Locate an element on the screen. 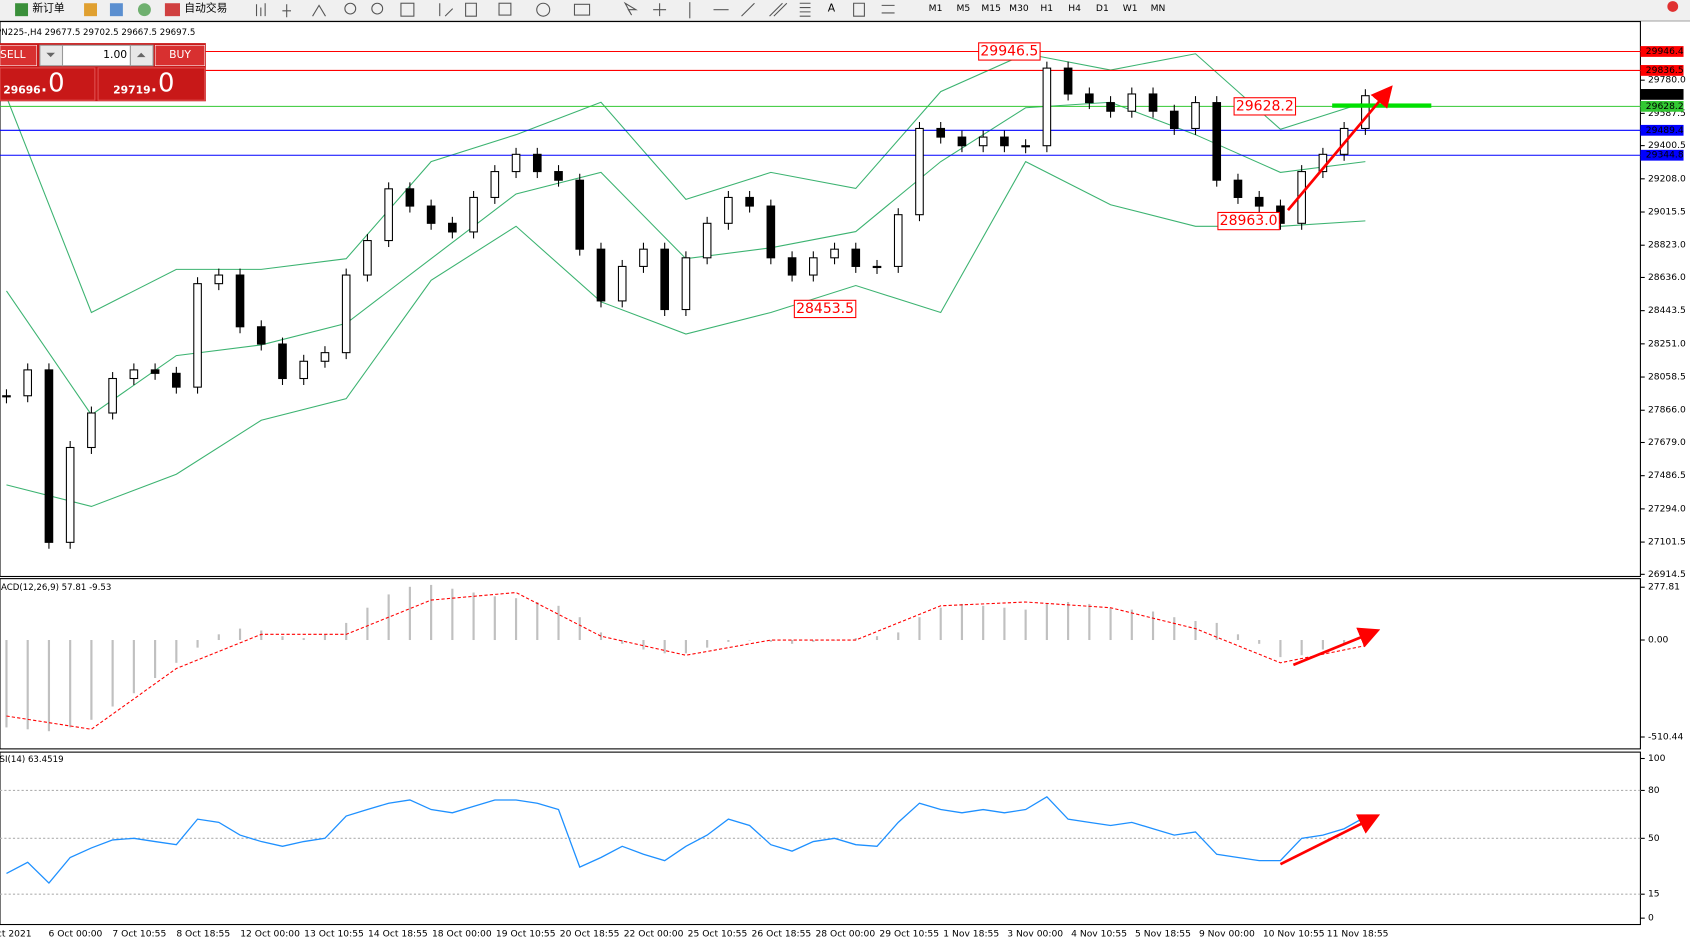  trend-arrow is located at coordinates (1336, 647).